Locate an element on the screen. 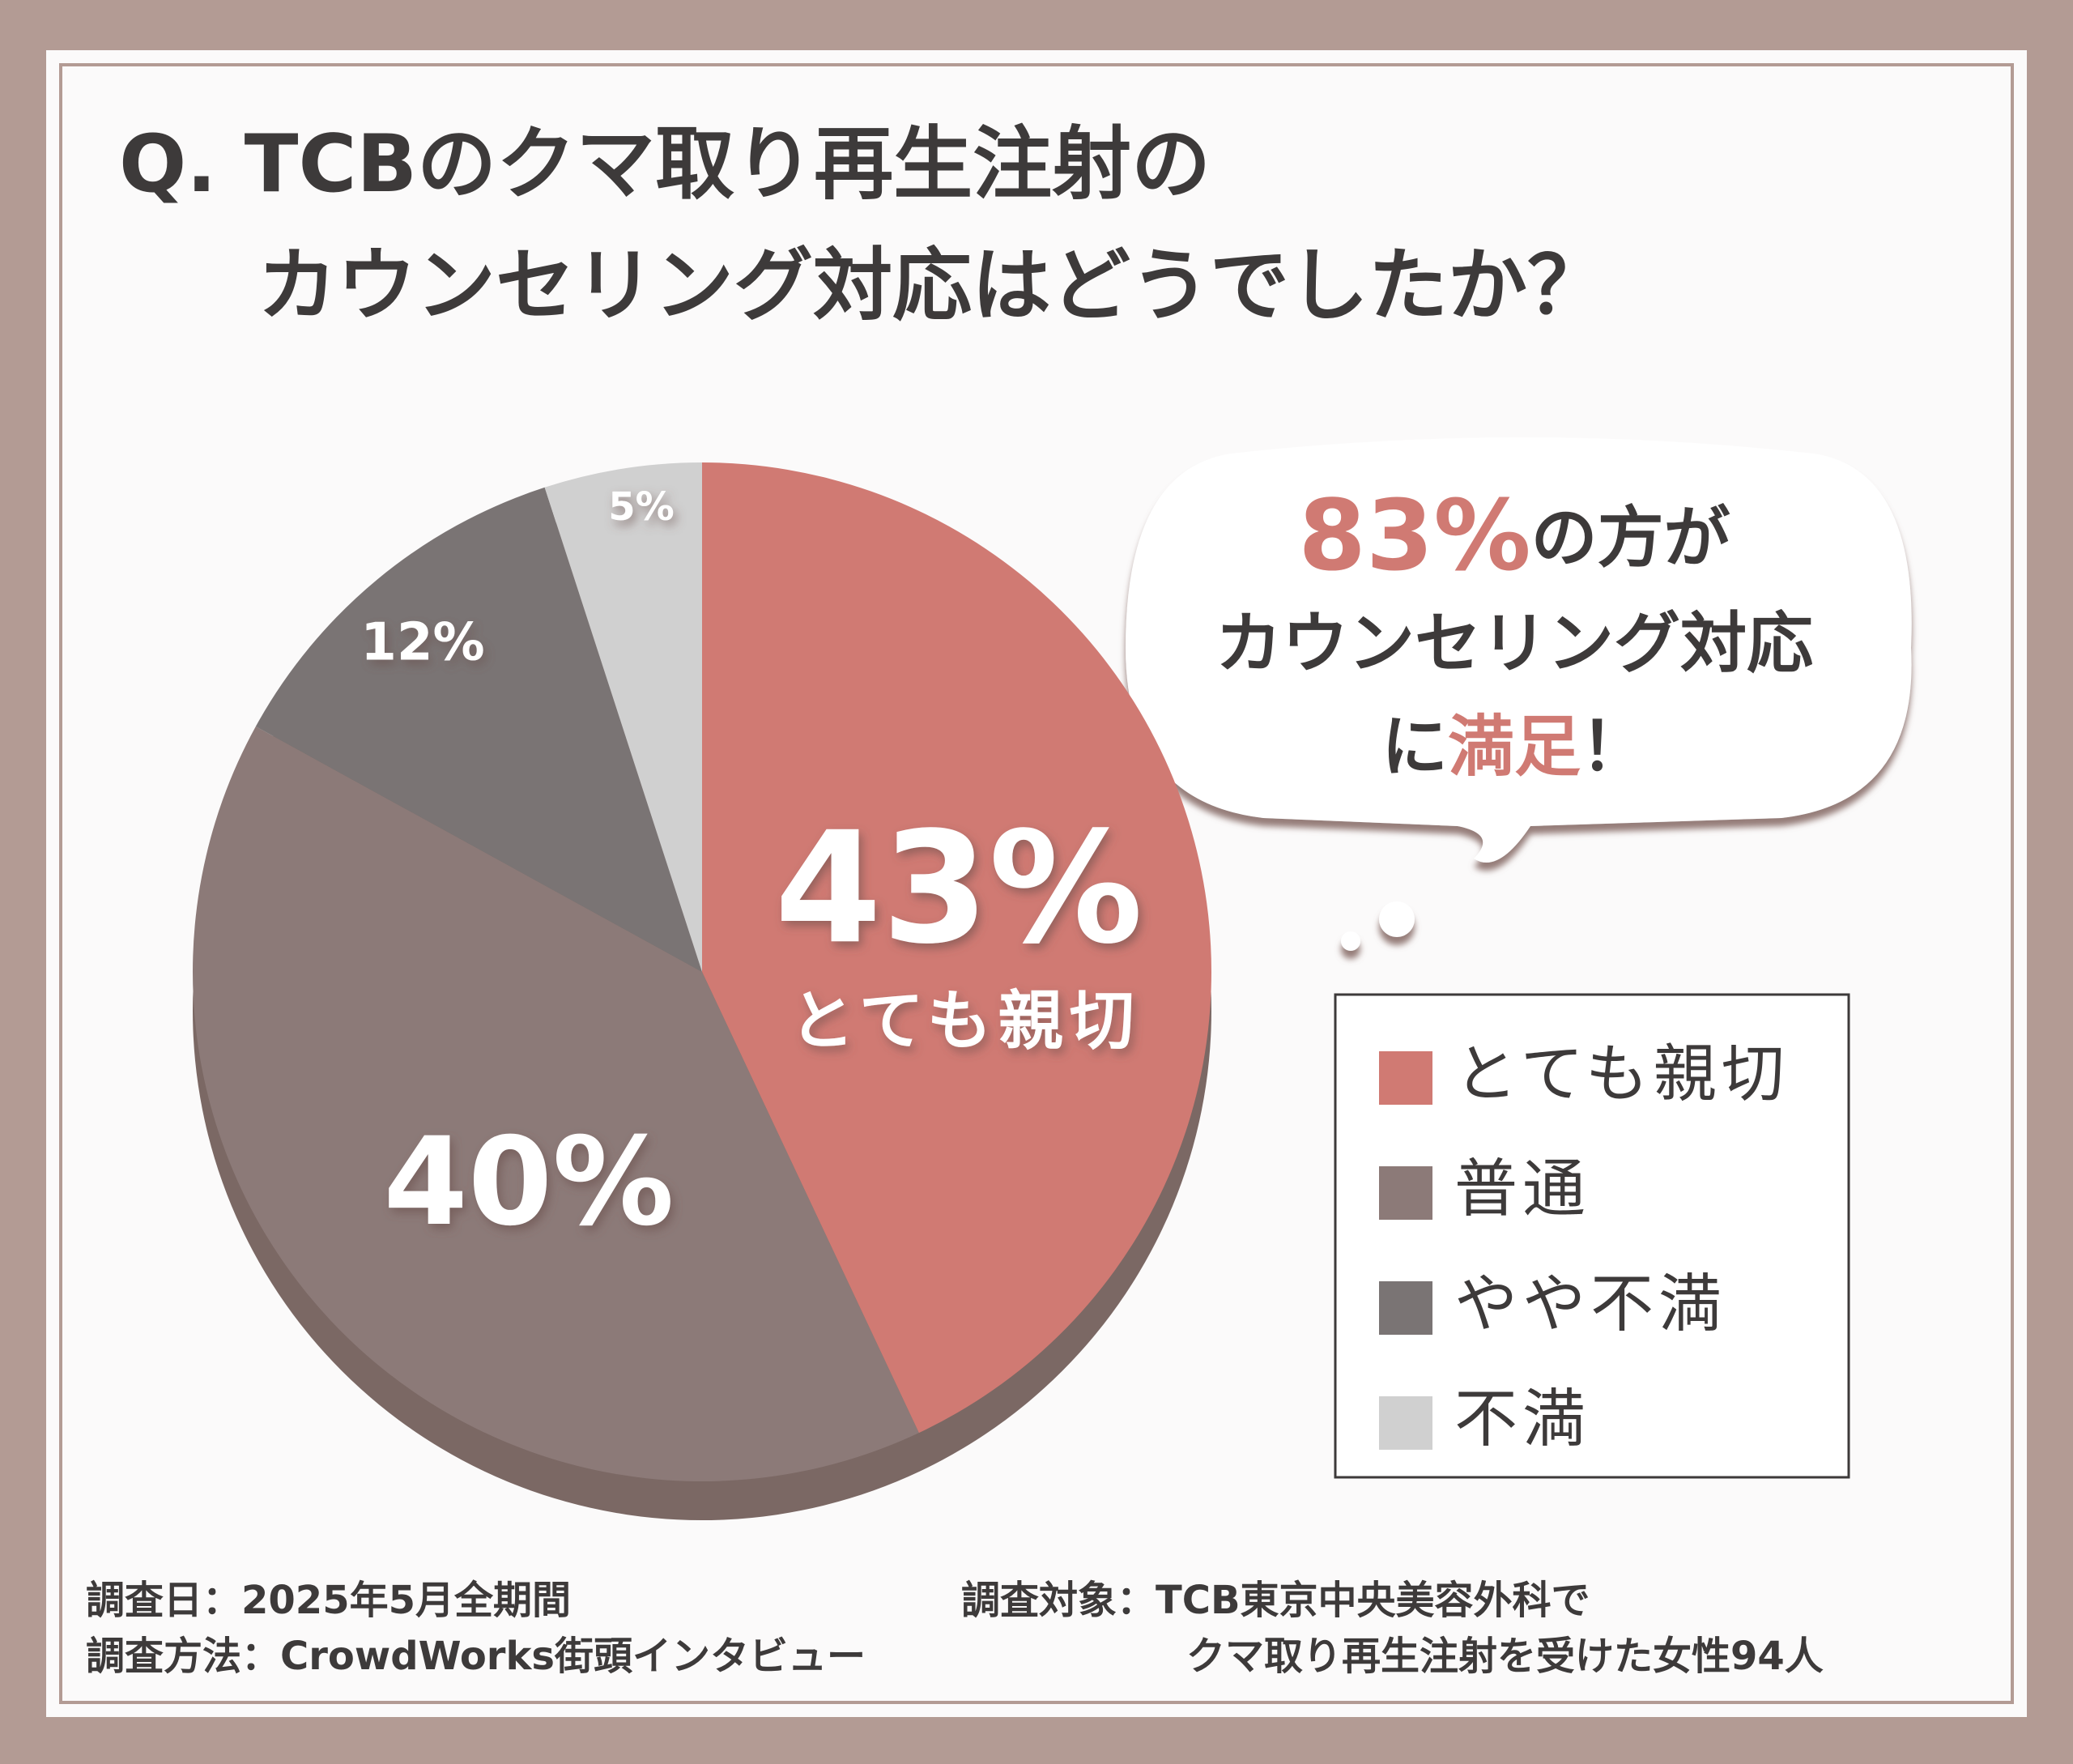  footer-text: 調査方法：CrowdWorks街頭インタビュー is located at coordinates (476, 1656).